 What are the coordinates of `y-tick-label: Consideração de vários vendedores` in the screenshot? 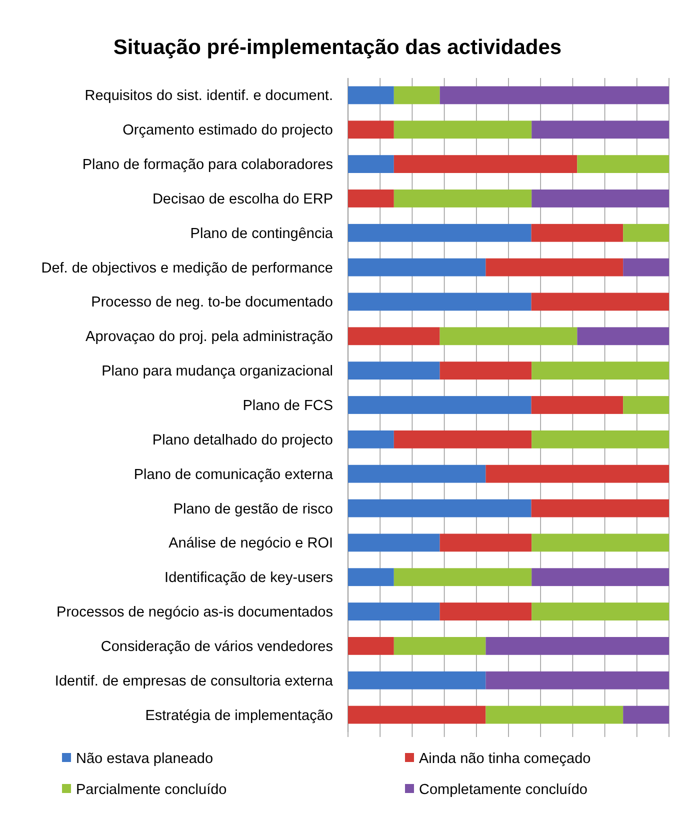 It's located at (216, 646).